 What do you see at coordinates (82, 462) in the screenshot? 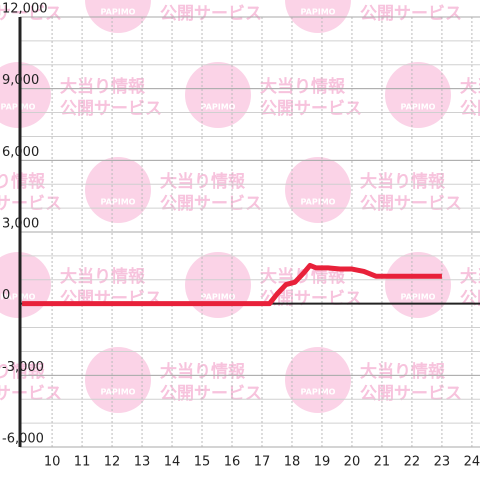
I see `x-tick-label: 11` at bounding box center [82, 462].